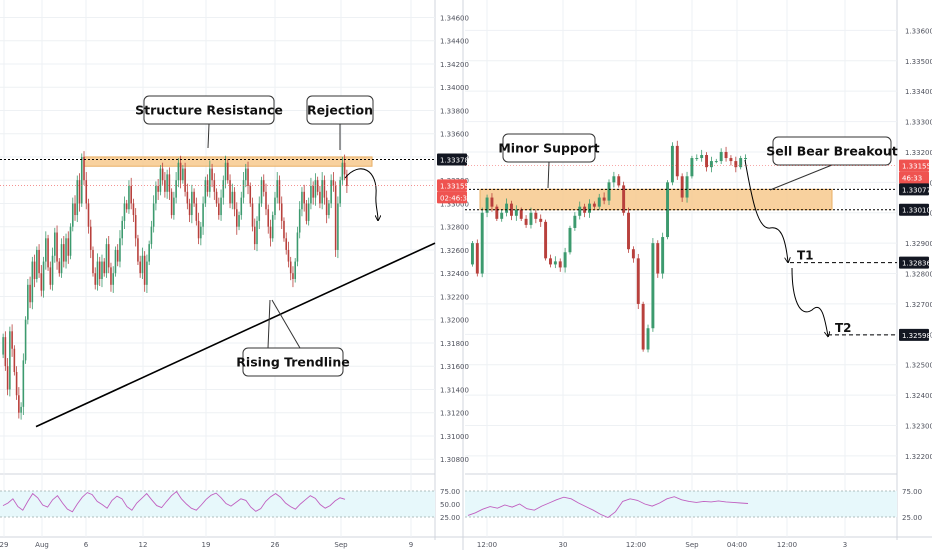 Image resolution: width=932 pixels, height=550 pixels. What do you see at coordinates (455, 198) in the screenshot?
I see `left-countdown-badge: 02:46:33` at bounding box center [455, 198].